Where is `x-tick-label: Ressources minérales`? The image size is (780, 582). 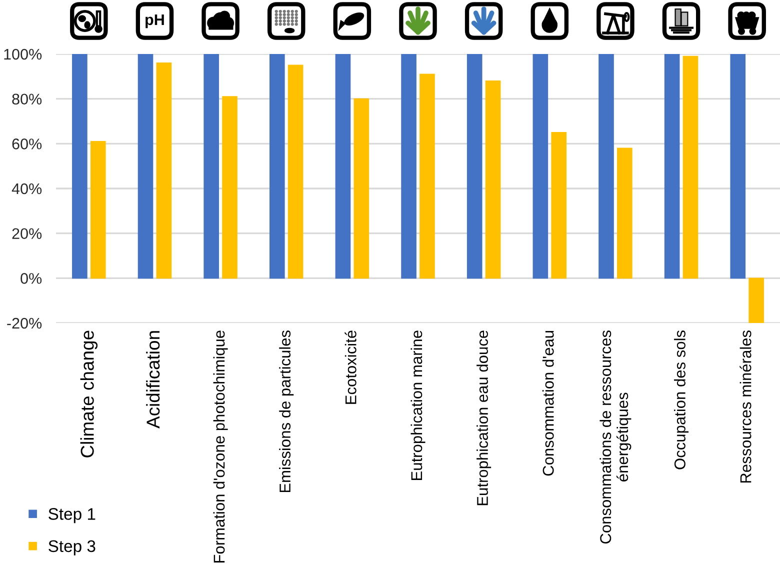 x-tick-label: Ressources minérales is located at coordinates (746, 406).